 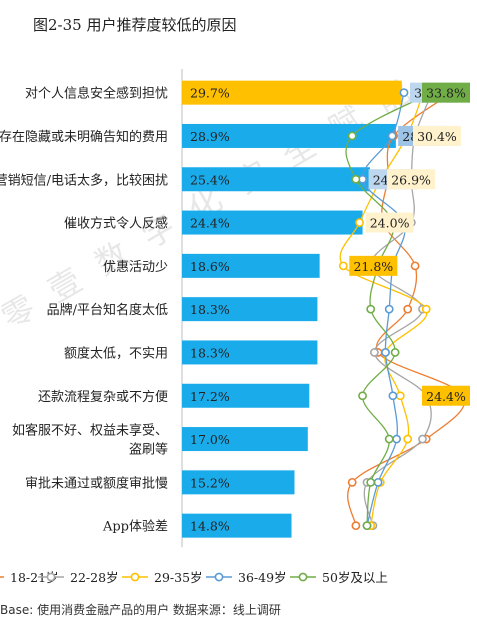 I want to click on series-callout: 30.4%, so click(x=436, y=135).